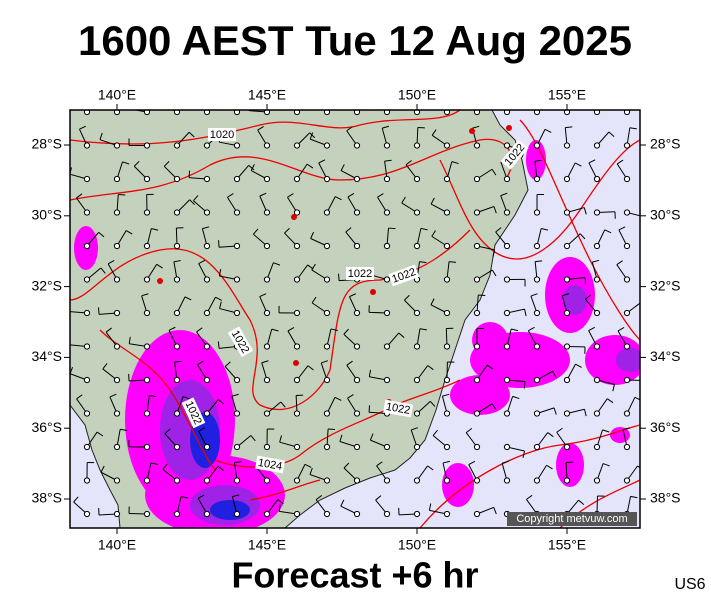 This screenshot has height=600, width=711. What do you see at coordinates (665, 356) in the screenshot?
I see `latitude-label: 34°S` at bounding box center [665, 356].